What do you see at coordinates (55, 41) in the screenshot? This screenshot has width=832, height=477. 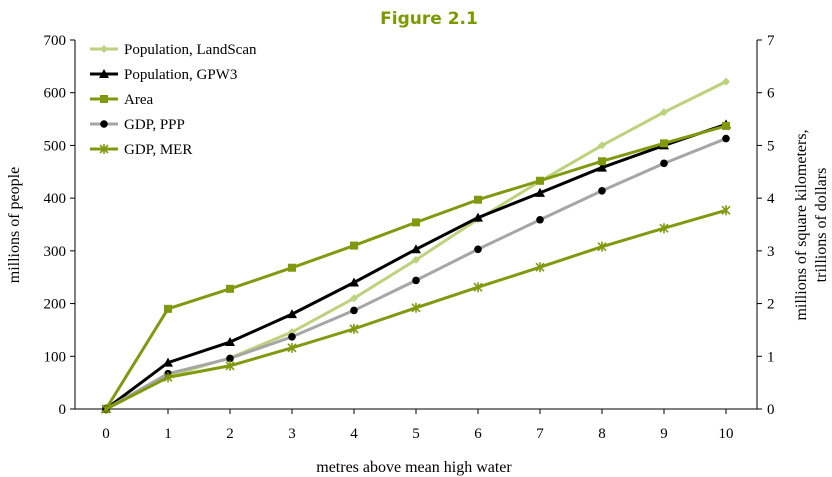 I see `left-y-tick-label: 700` at bounding box center [55, 41].